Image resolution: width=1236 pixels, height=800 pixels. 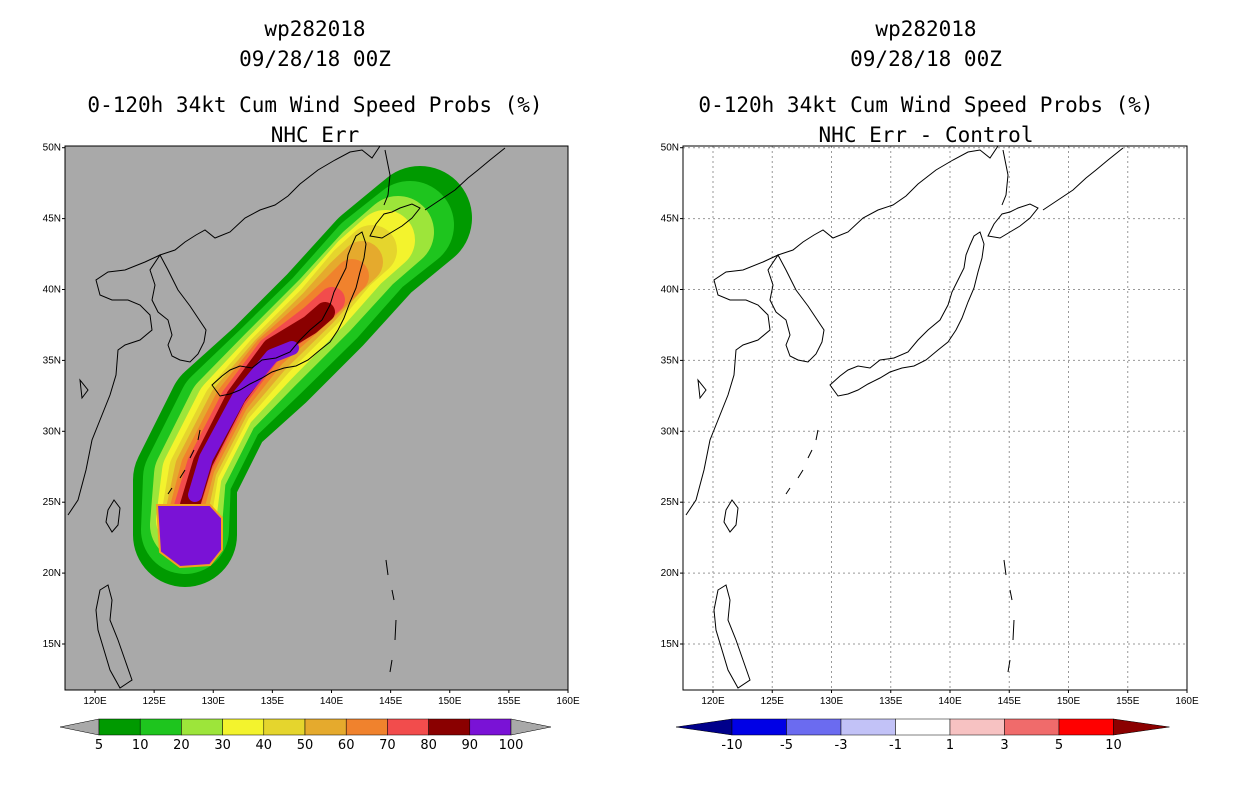 I want to click on left-lat-ticks: 15N 20N 25N 30N 35N 40N 45N 50N, so click(x=54, y=396).